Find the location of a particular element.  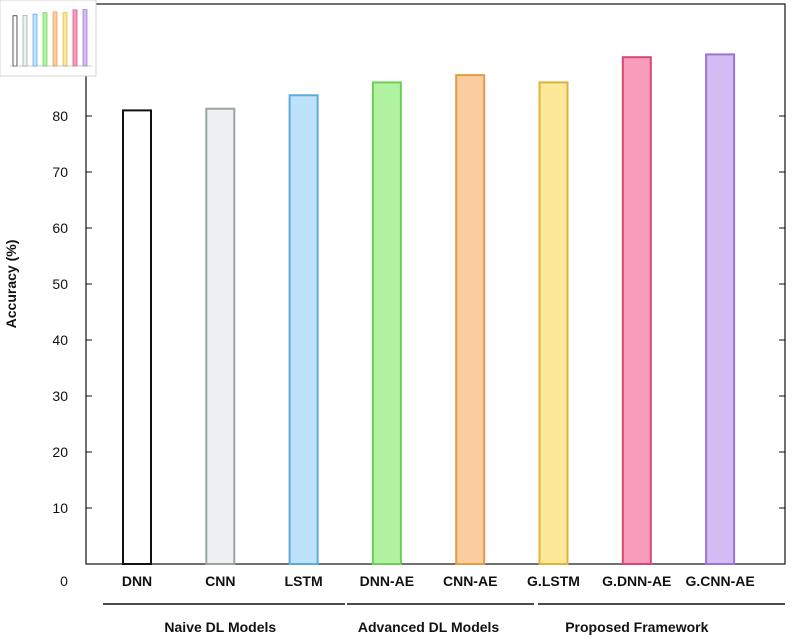

bar-cnn-ae is located at coordinates (470, 320).